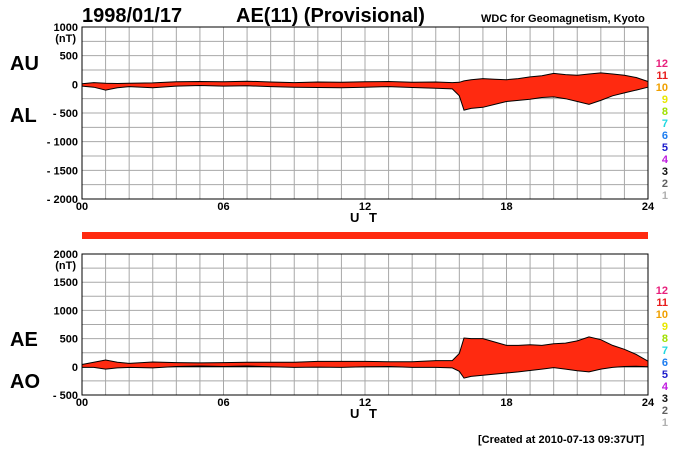 Image resolution: width=700 pixels, height=455 pixels. I want to click on y-tick-label: 2000, so click(66, 255).